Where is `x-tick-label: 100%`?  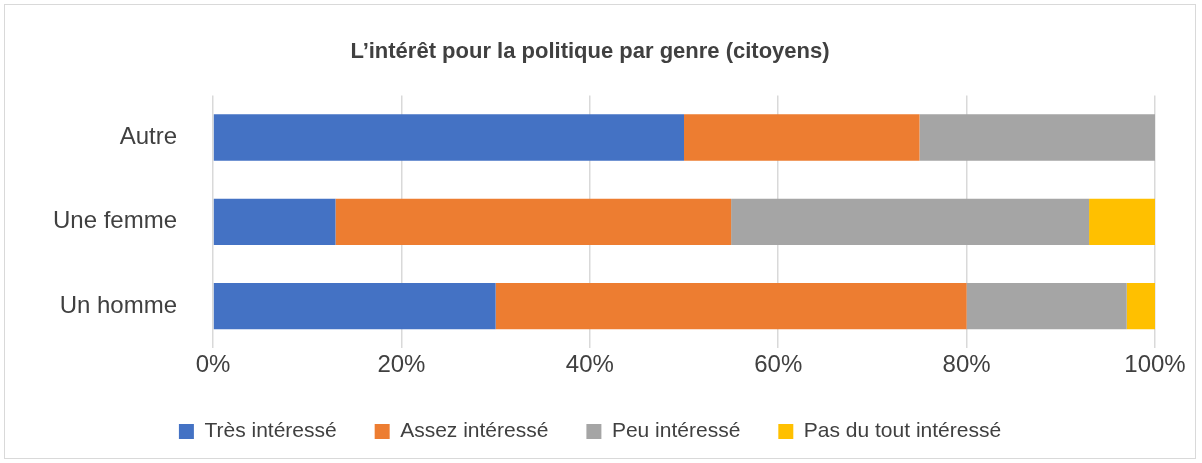 x-tick-label: 100% is located at coordinates (1155, 364).